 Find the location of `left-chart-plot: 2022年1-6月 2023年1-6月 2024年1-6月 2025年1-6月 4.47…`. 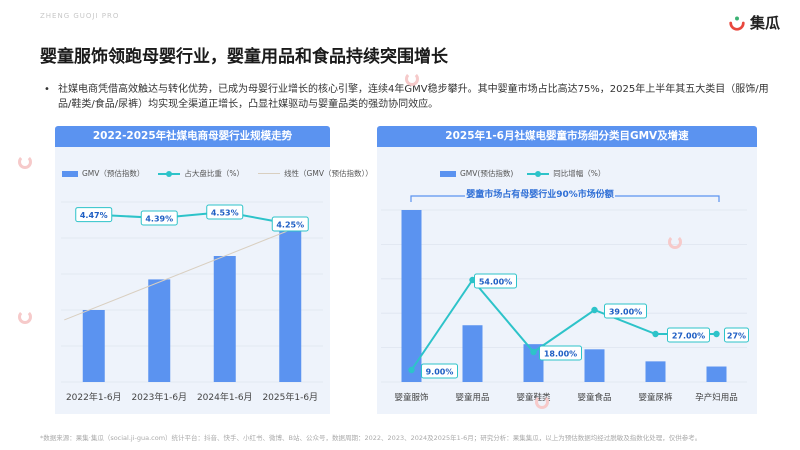

left-chart-plot: 2022年1-6月 2023年1-6月 2024年1-6月 2025年1-6月 4.47… is located at coordinates (192, 302).